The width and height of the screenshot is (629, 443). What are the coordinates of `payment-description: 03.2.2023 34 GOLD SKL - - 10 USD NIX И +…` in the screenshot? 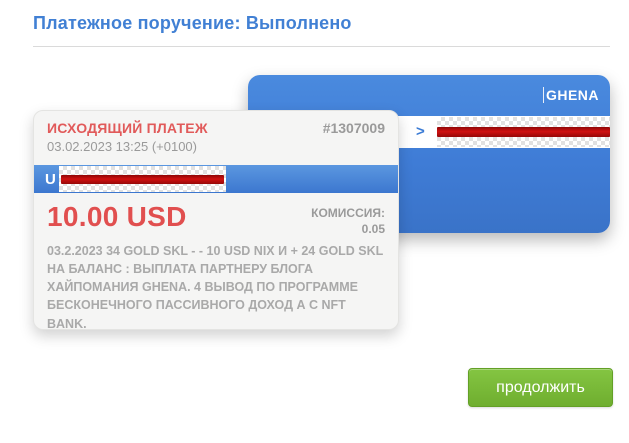 It's located at (215, 287).